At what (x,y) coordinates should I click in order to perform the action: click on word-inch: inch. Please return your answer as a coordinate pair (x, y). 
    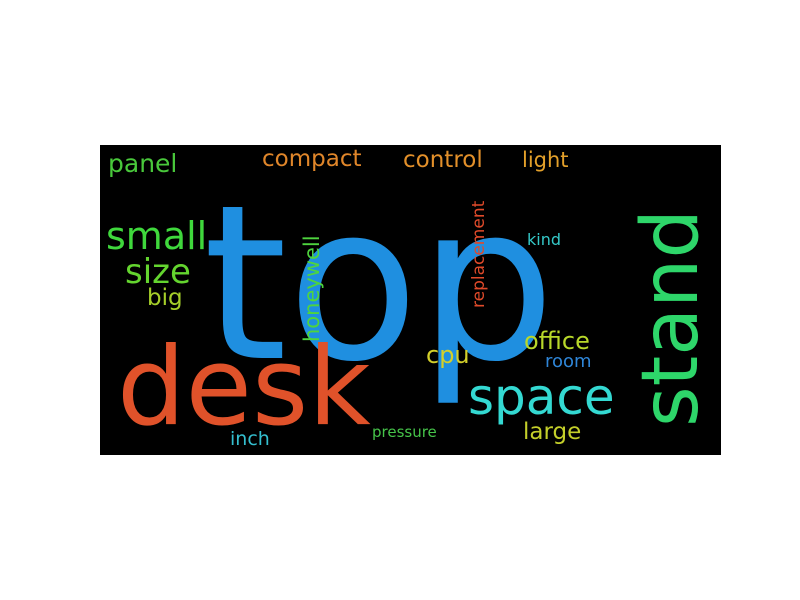
    Looking at the image, I should click on (250, 439).